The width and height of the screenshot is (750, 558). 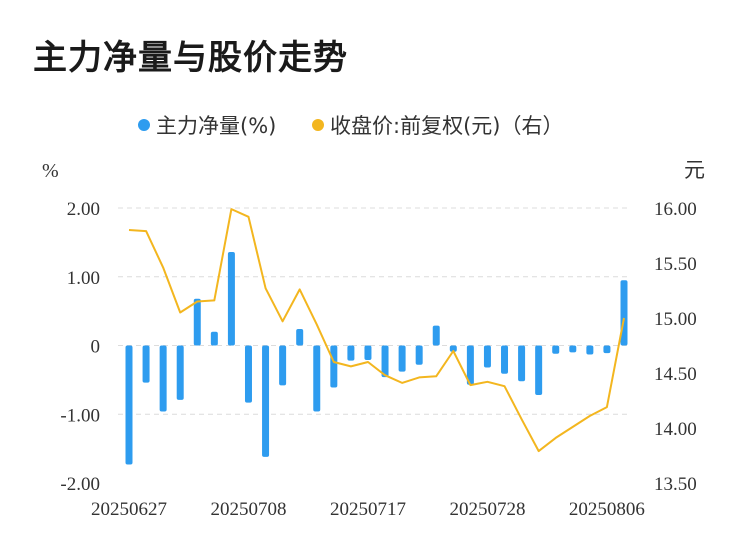 What do you see at coordinates (675, 347) in the screenshot?
I see `right-axis-ticks: 16.00 15.50 15.00 14.50 14.00 13.50` at bounding box center [675, 347].